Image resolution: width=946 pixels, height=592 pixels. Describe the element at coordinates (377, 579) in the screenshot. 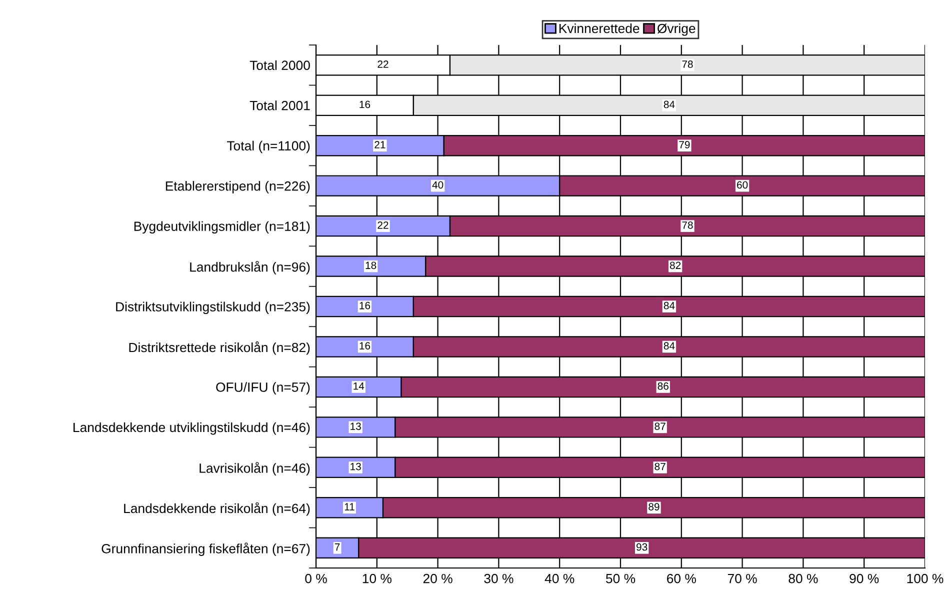

I see `x-tick-label: 10 %` at that location.